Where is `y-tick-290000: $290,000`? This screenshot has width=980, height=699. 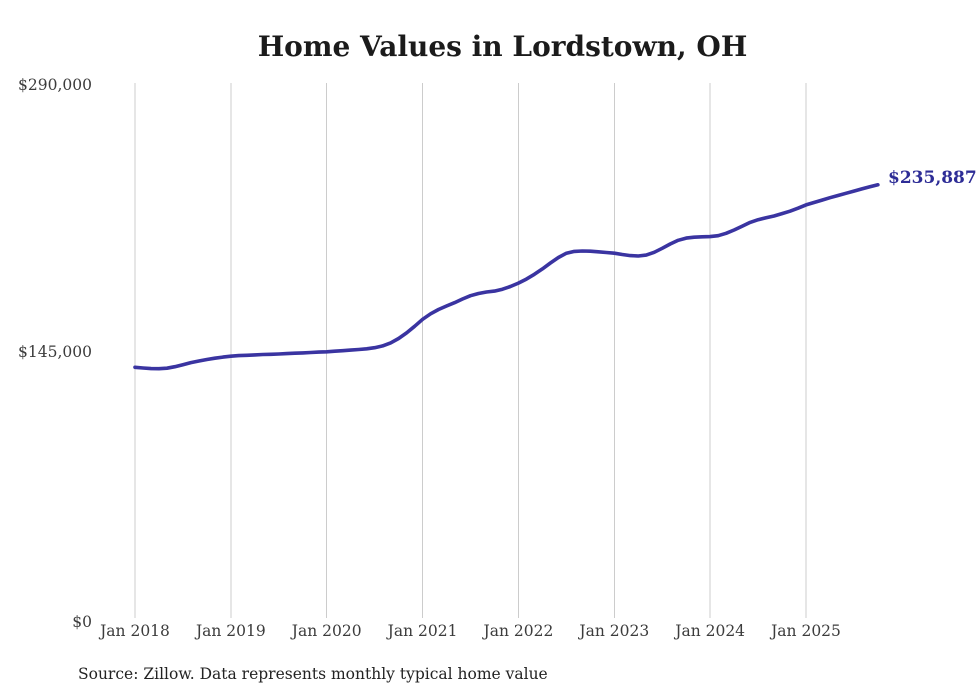 y-tick-290000: $290,000 is located at coordinates (55, 85).